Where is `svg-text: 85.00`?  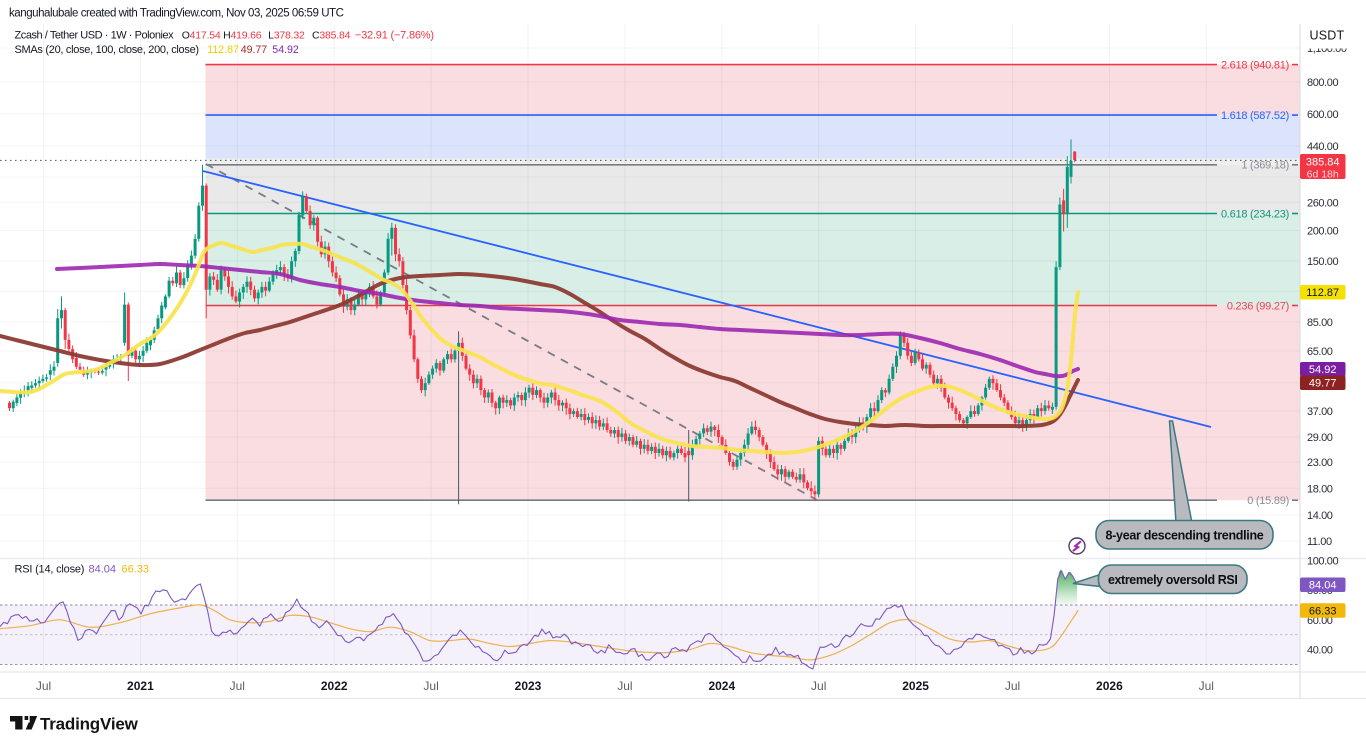
svg-text: 85.00 is located at coordinates (1320, 323).